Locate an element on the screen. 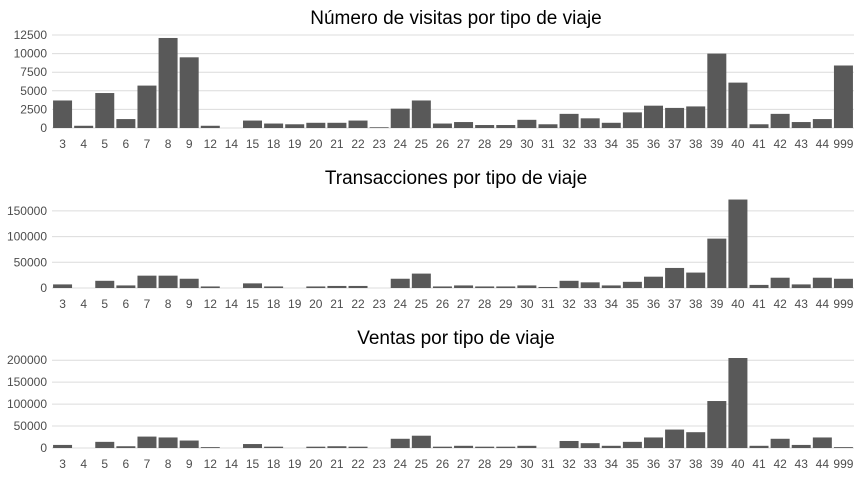  x-tick-label: 38 is located at coordinates (696, 464).